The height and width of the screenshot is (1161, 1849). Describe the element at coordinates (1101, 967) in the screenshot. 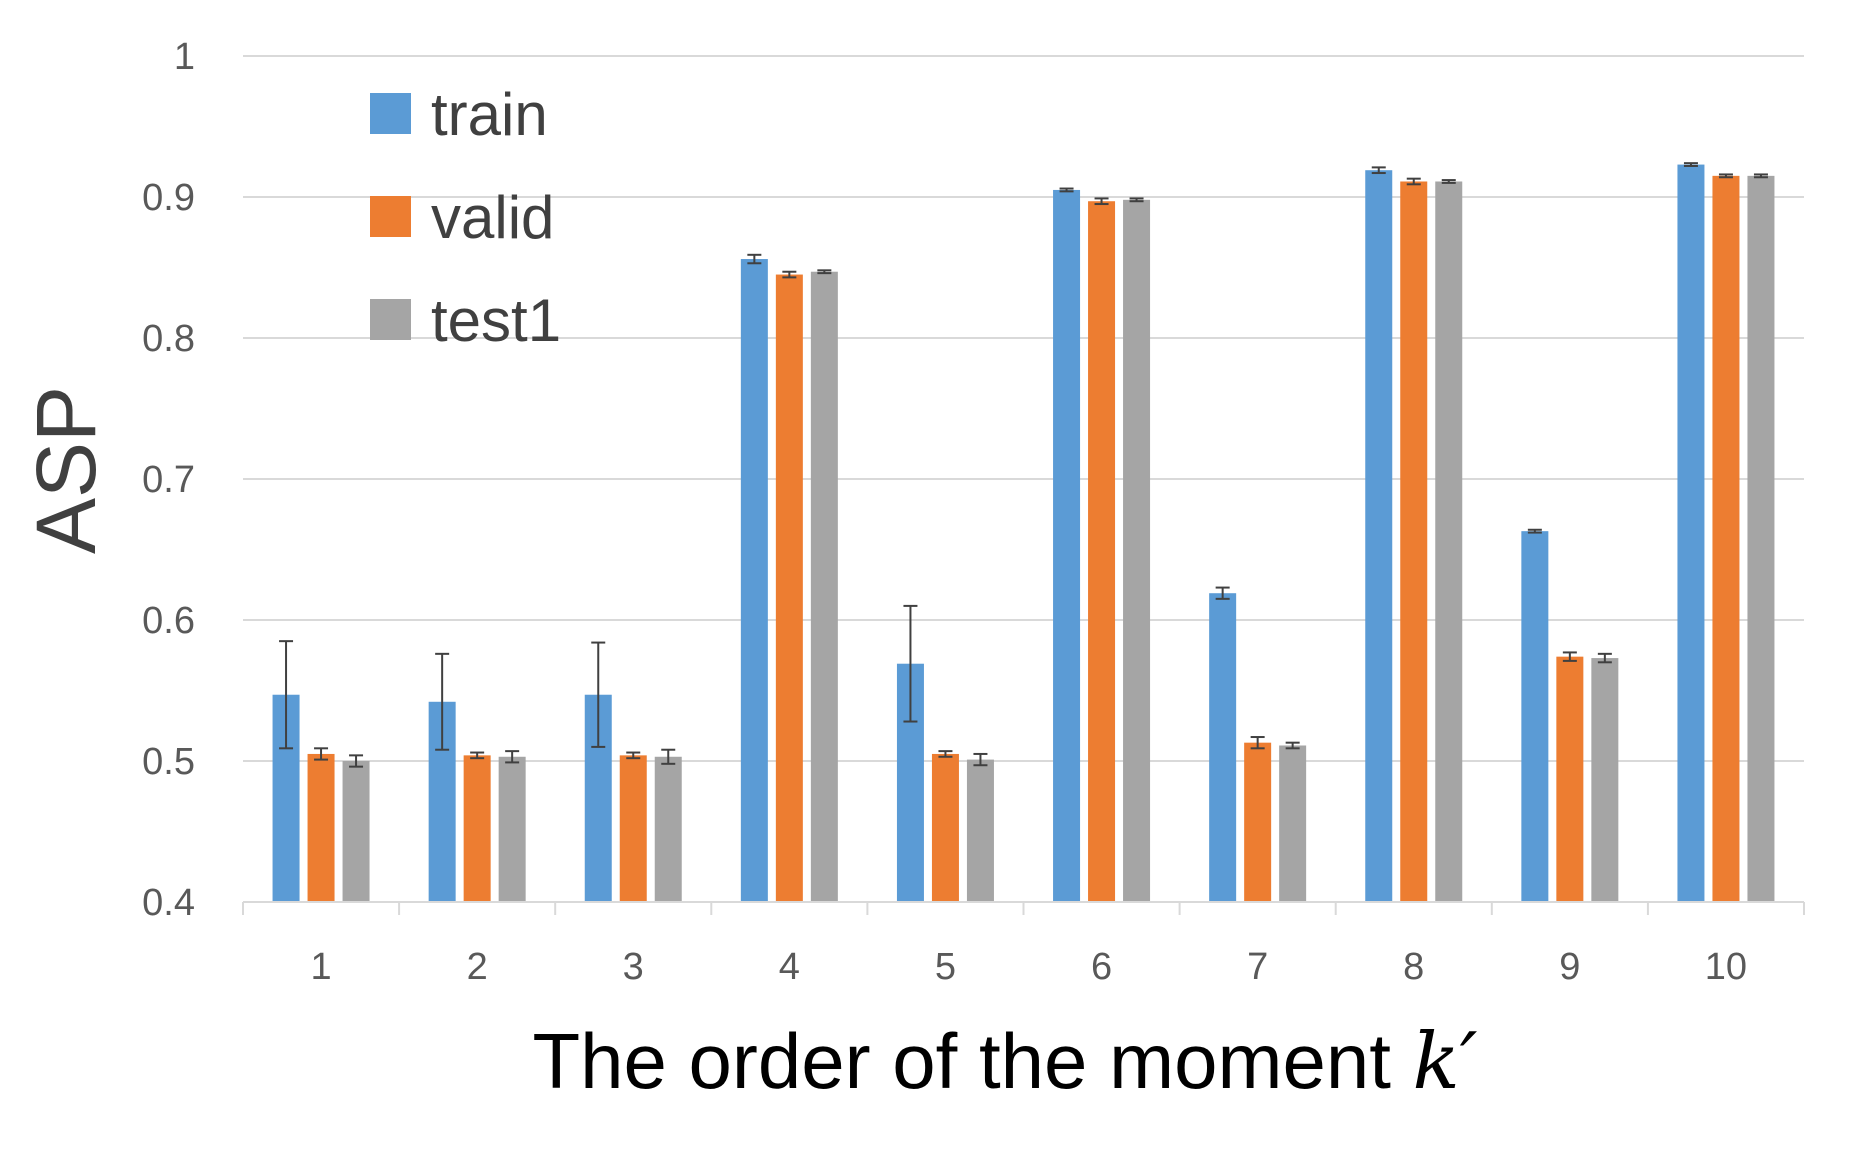

I see `x-tick-label: 6` at that location.